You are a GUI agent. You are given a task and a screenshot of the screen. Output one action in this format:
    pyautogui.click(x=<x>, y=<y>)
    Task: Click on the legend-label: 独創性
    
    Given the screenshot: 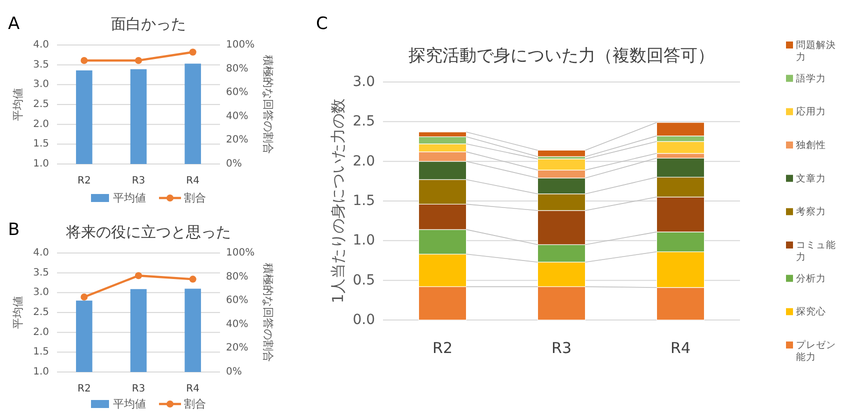 What is the action you would take?
    pyautogui.click(x=811, y=144)
    